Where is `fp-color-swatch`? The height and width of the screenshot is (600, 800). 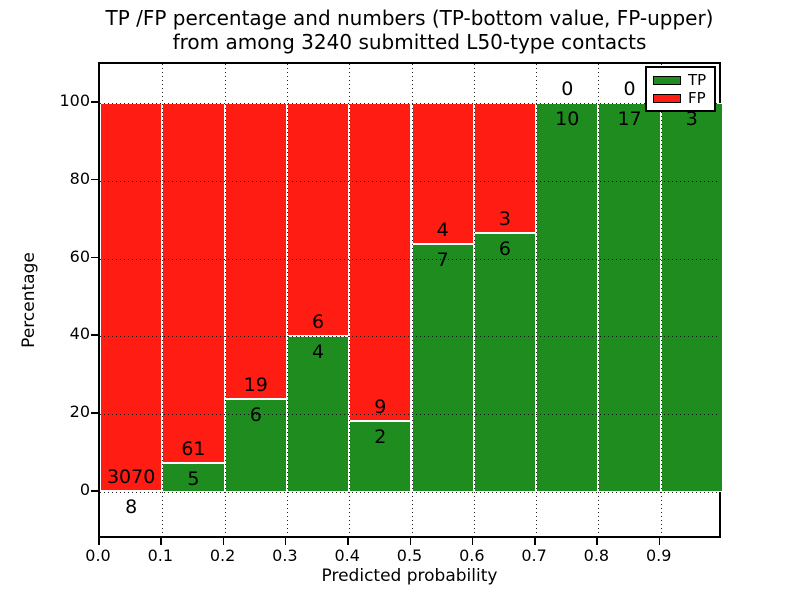
fp-color-swatch is located at coordinates (667, 98).